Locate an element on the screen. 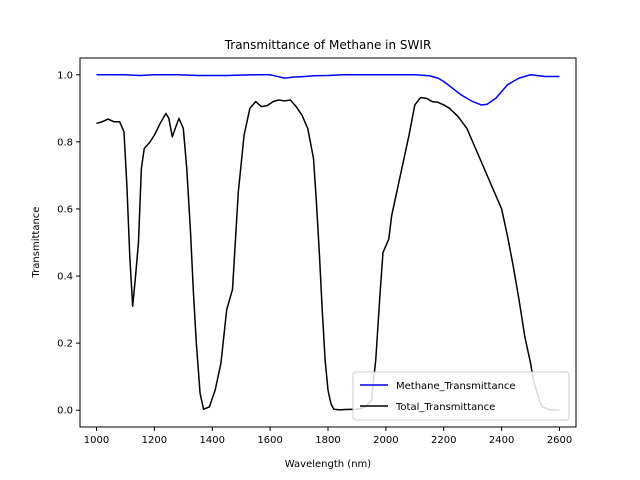  y-tick-label: 0.4 is located at coordinates (65, 277).